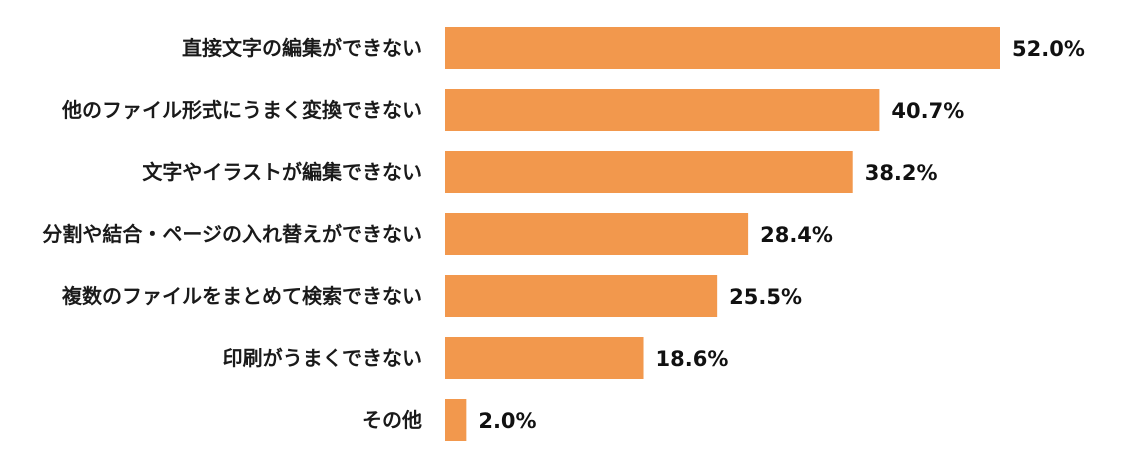 The height and width of the screenshot is (461, 1123). I want to click on category-label-7: その他, so click(392, 420).